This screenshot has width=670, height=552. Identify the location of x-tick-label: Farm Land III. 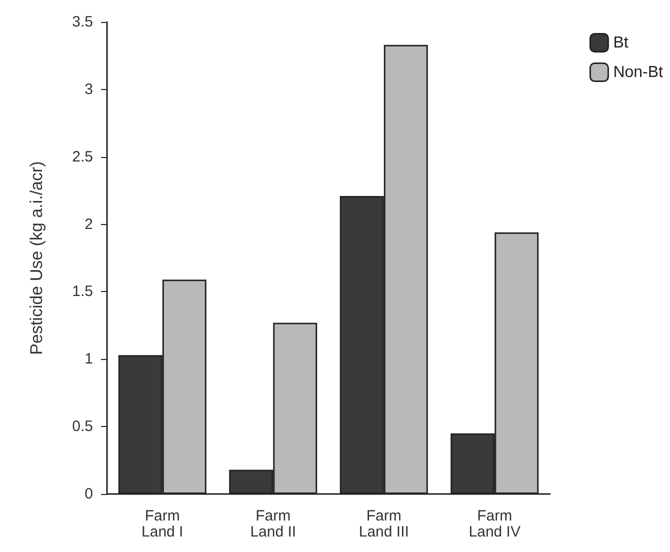
(383, 524).